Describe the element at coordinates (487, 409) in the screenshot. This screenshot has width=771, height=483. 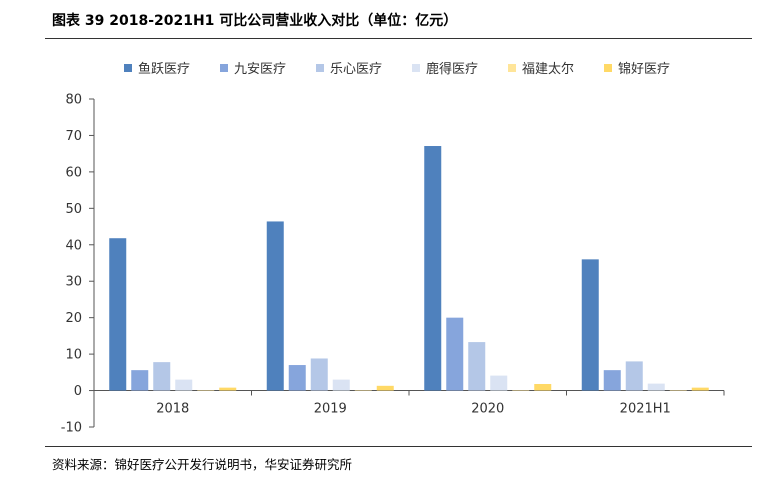
I see `x-tick-label: 2020` at that location.